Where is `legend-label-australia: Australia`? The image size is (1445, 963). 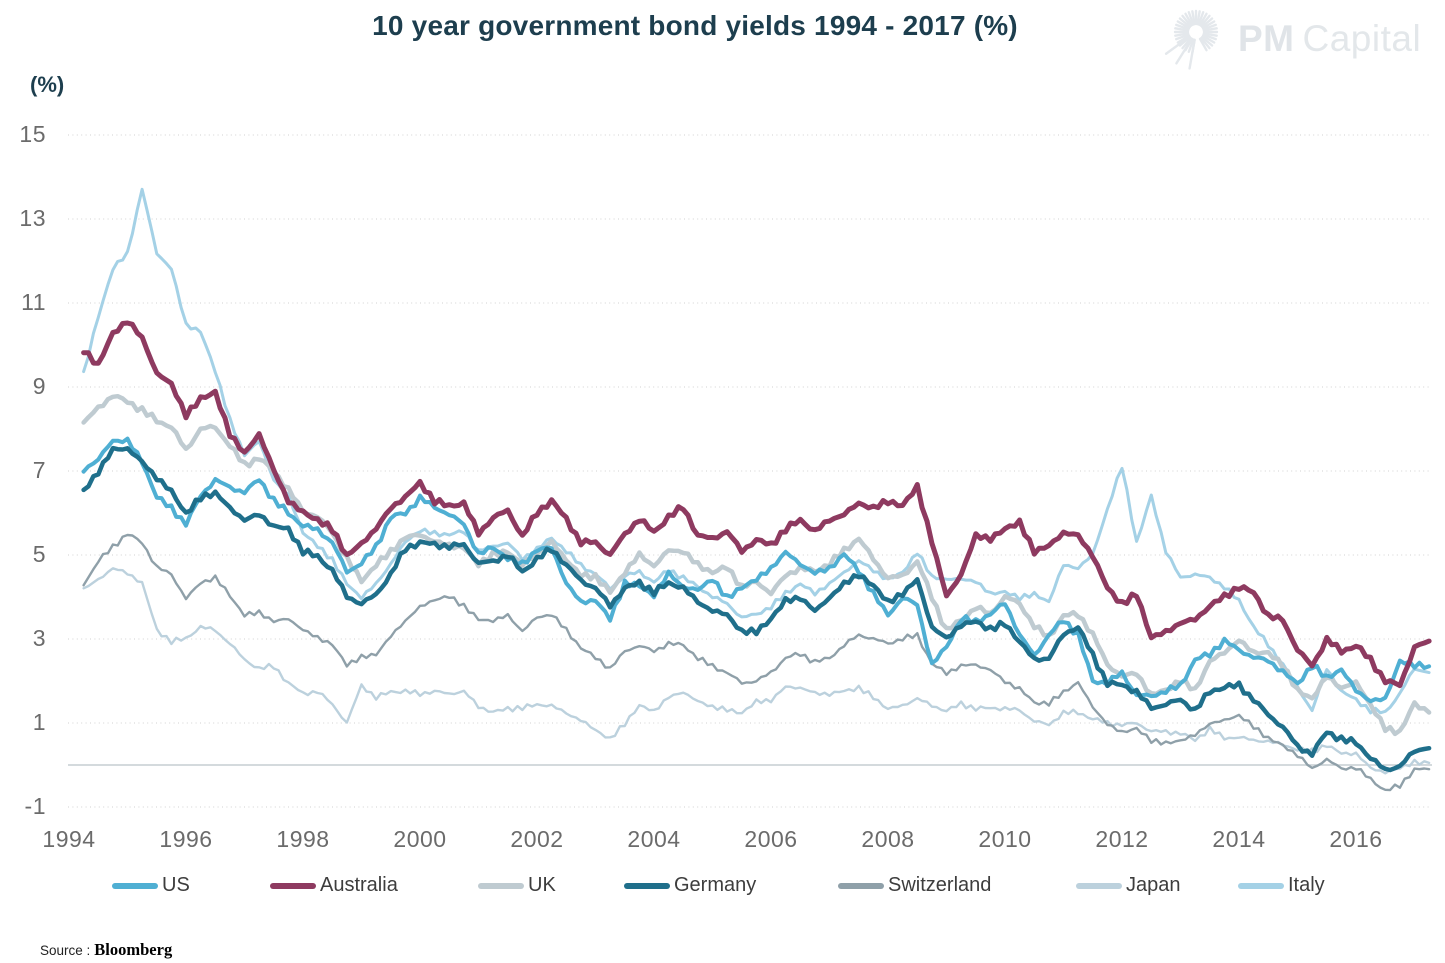
legend-label-australia: Australia is located at coordinates (359, 885).